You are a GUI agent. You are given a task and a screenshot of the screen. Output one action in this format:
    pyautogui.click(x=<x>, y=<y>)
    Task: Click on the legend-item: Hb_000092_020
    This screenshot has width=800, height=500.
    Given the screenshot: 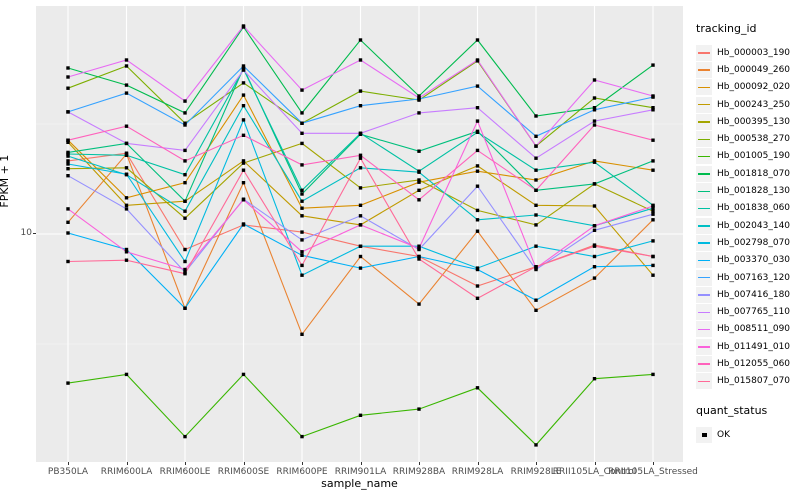 What is the action you would take?
    pyautogui.click(x=748, y=87)
    